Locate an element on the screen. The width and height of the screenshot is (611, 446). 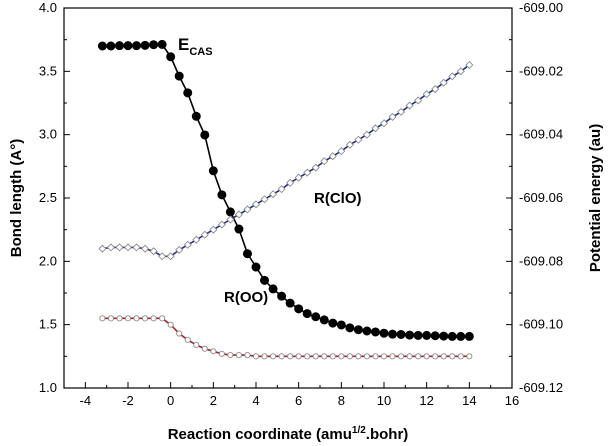
x-tick-label: 6 is located at coordinates (298, 400).